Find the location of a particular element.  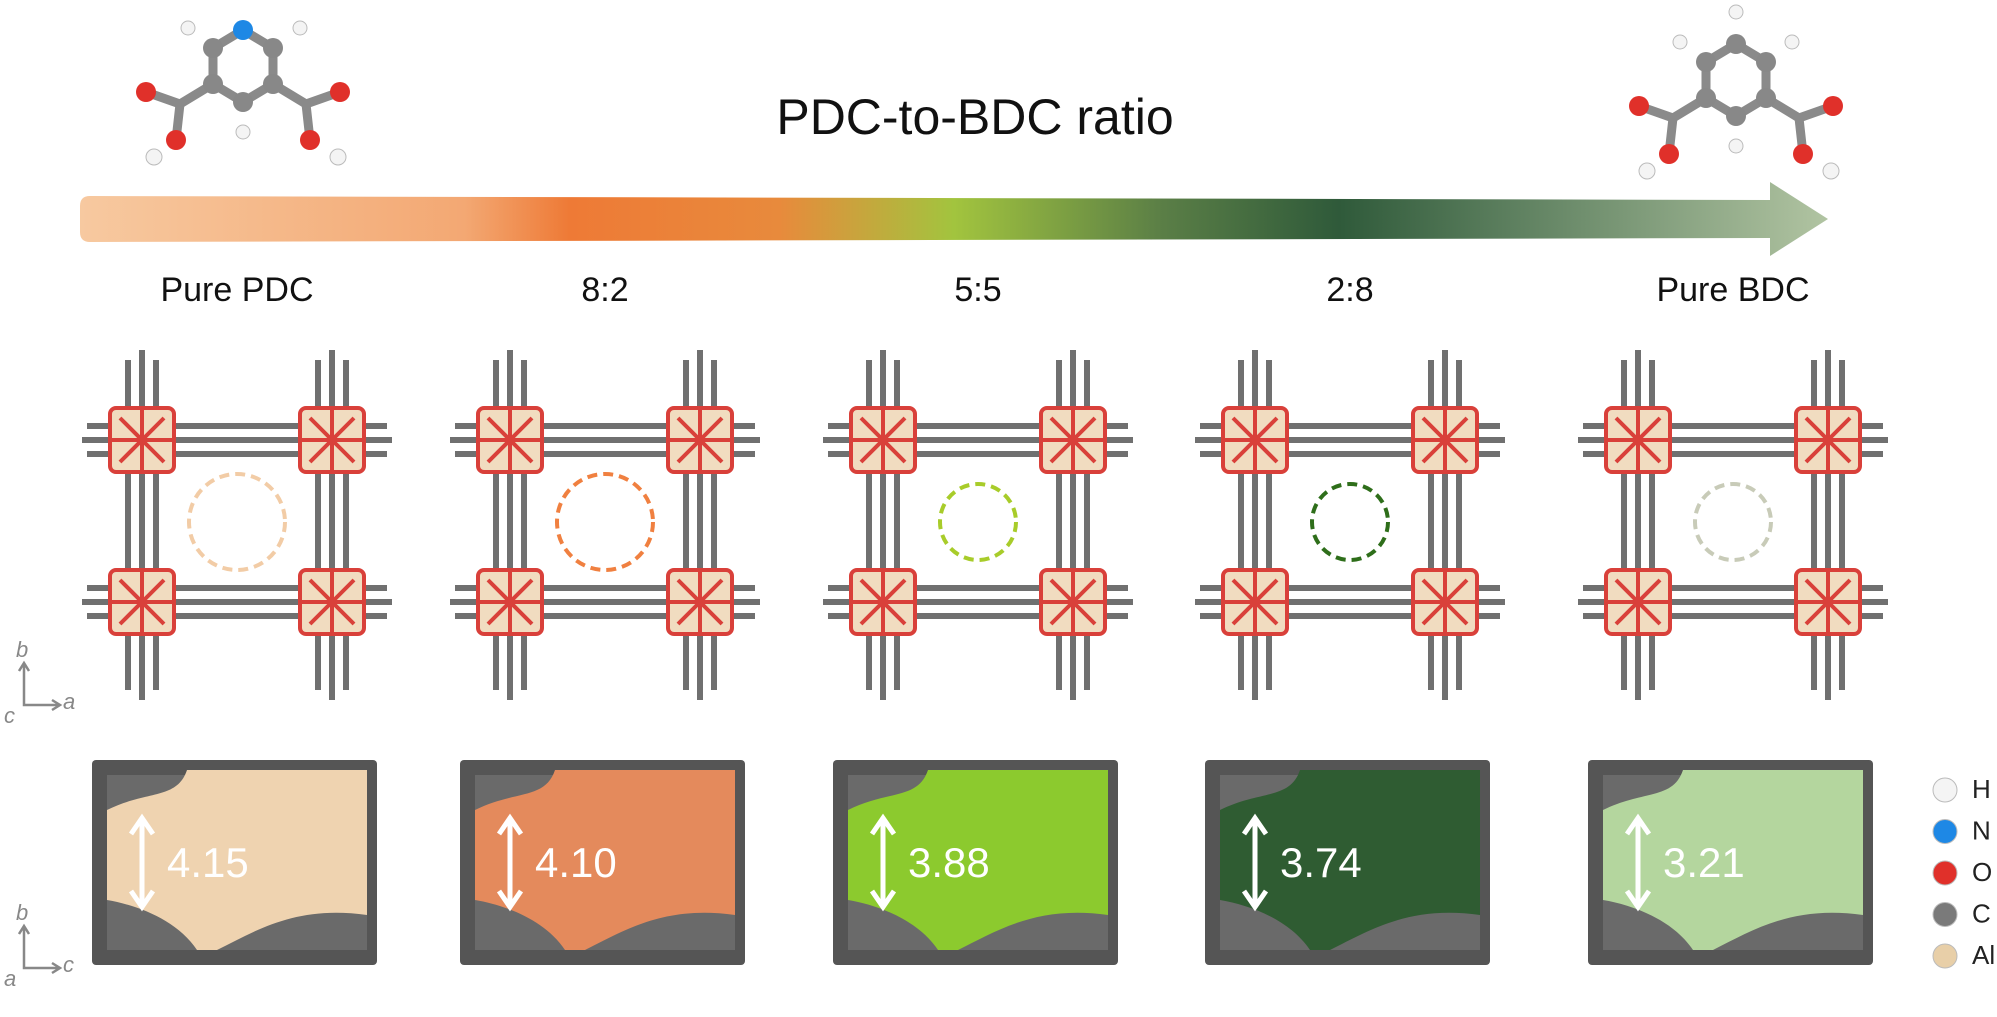

pore-panel: 4.15 is located at coordinates (234, 862).